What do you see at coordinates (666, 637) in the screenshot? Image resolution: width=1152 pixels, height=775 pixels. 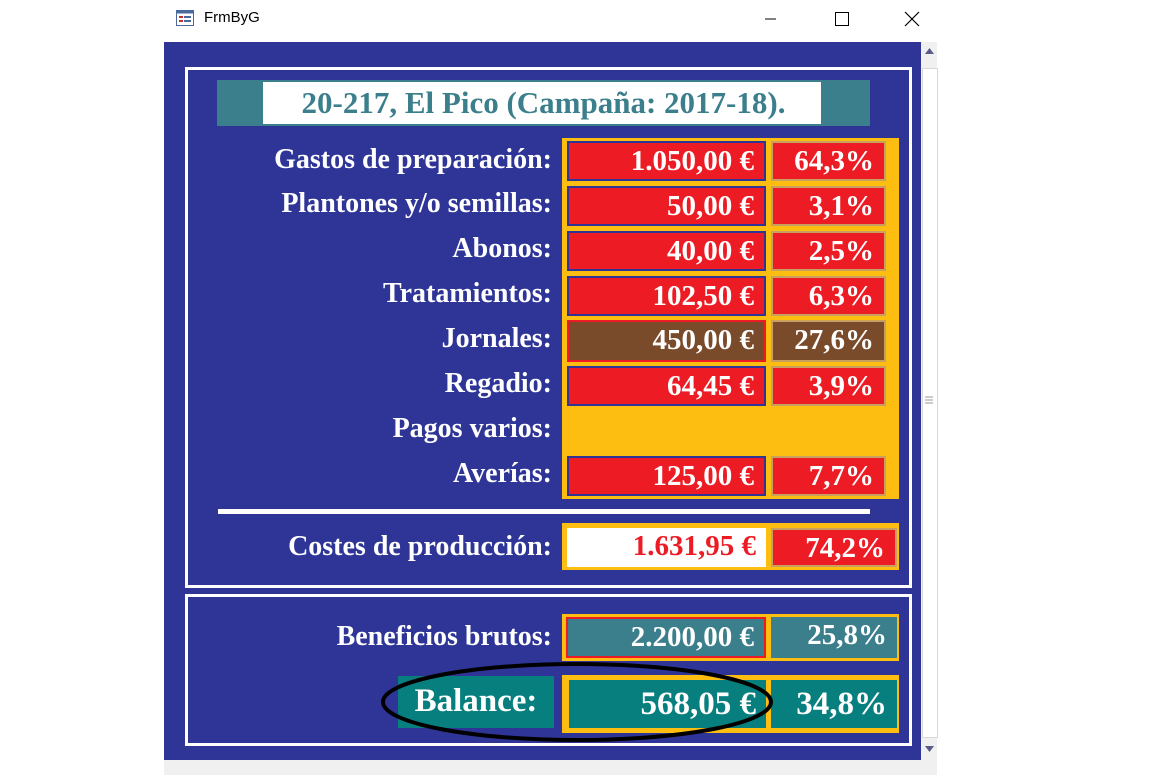 I see `field-beneficios-brutos: 2.200,00 €` at bounding box center [666, 637].